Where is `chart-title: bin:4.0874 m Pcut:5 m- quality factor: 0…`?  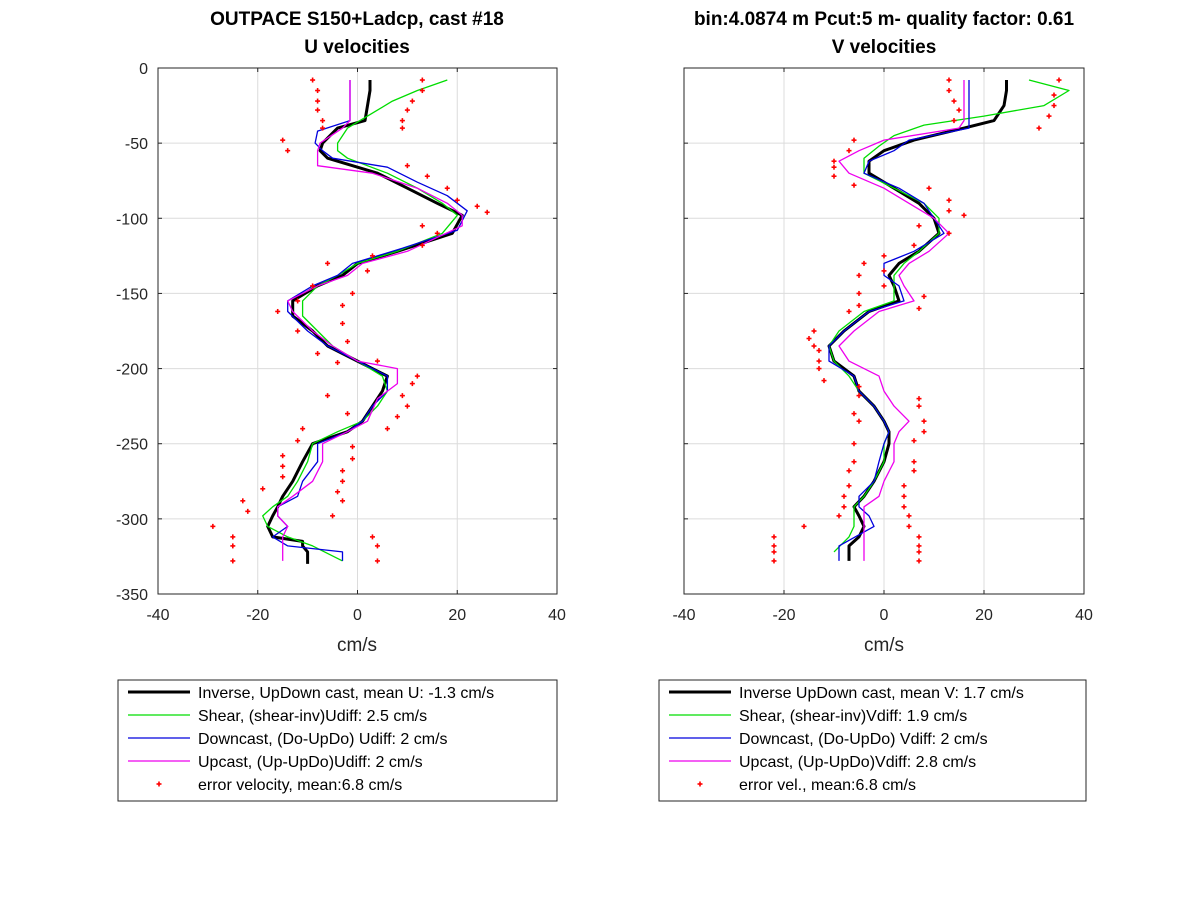 chart-title: bin:4.0874 m Pcut:5 m- quality factor: 0… is located at coordinates (884, 19).